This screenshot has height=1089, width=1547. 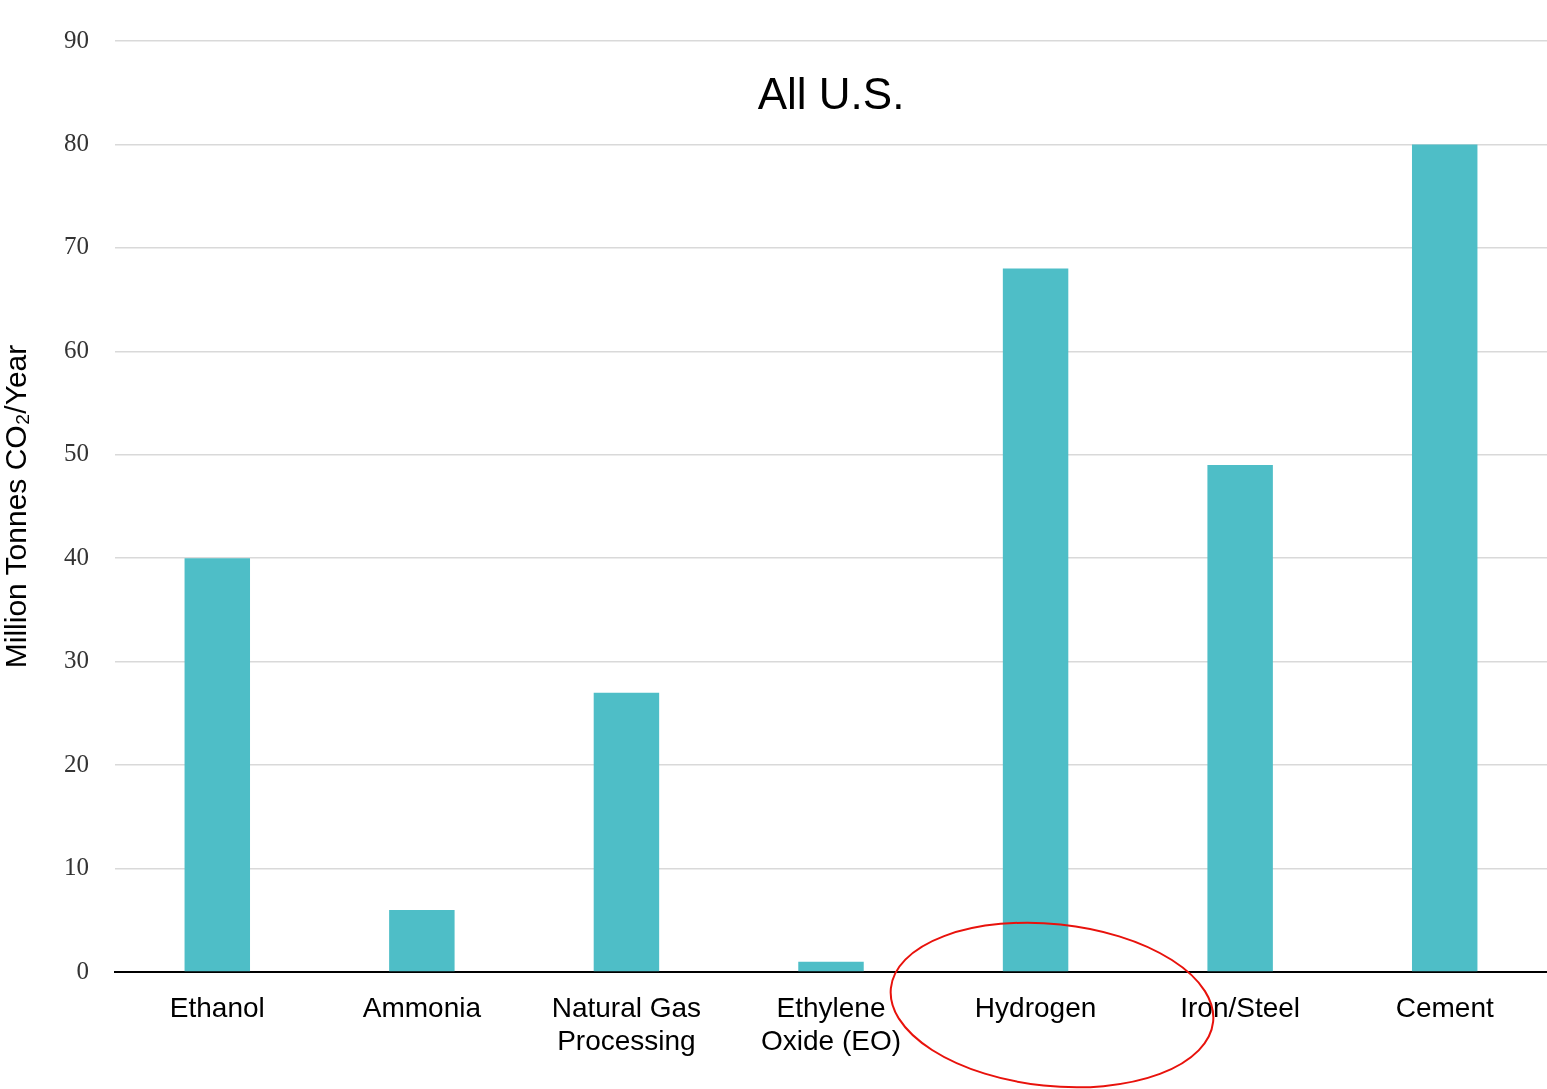 What do you see at coordinates (626, 1024) in the screenshot?
I see `x-tick-label: Natural Gas Processing` at bounding box center [626, 1024].